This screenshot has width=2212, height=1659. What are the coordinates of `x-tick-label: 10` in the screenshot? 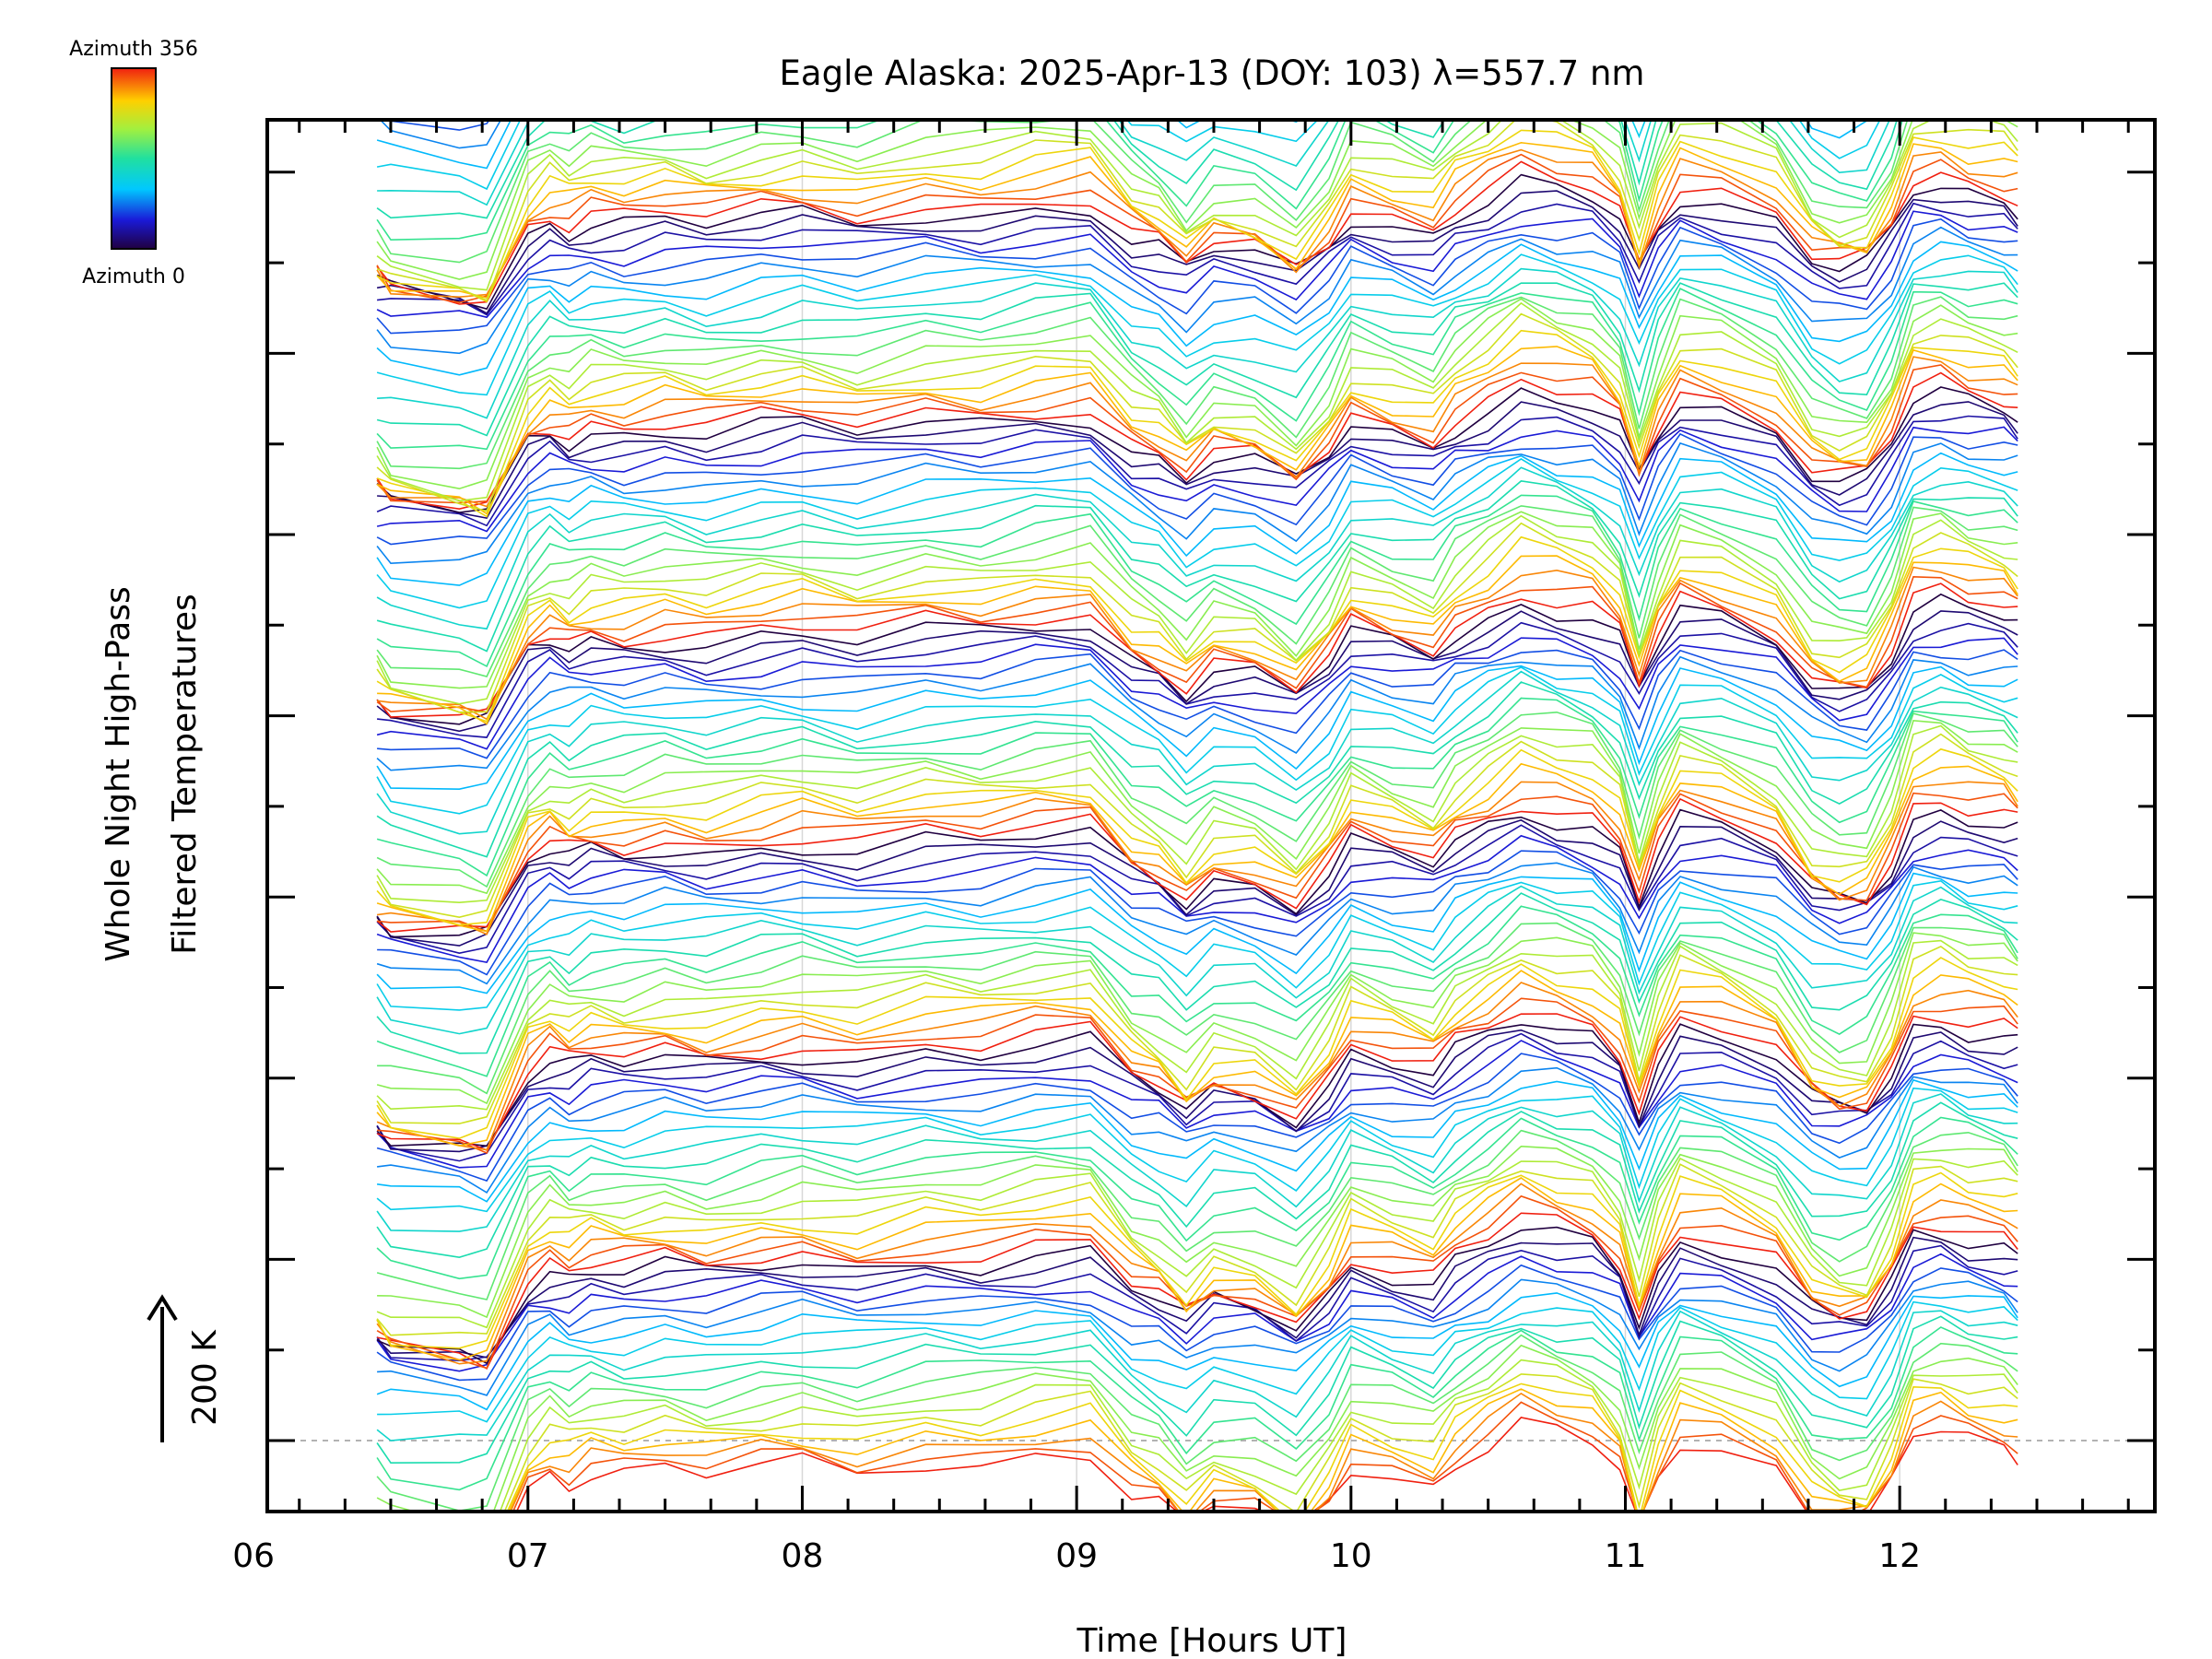 It's located at (1351, 1556).